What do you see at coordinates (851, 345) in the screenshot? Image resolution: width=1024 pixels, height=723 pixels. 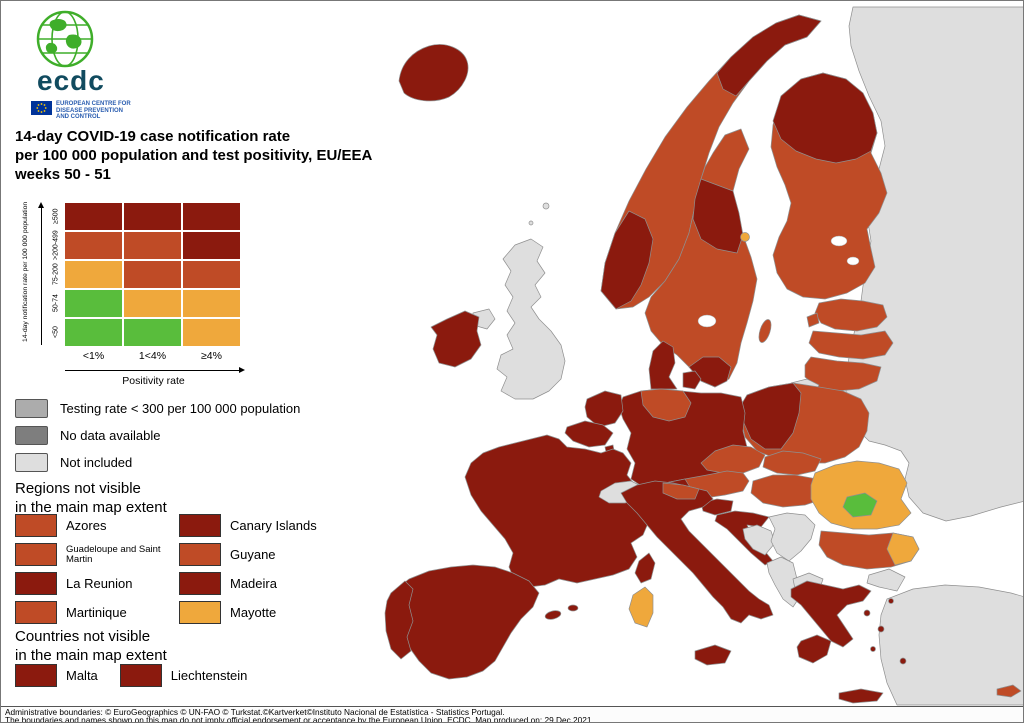 I see `map-country-latvia` at bounding box center [851, 345].